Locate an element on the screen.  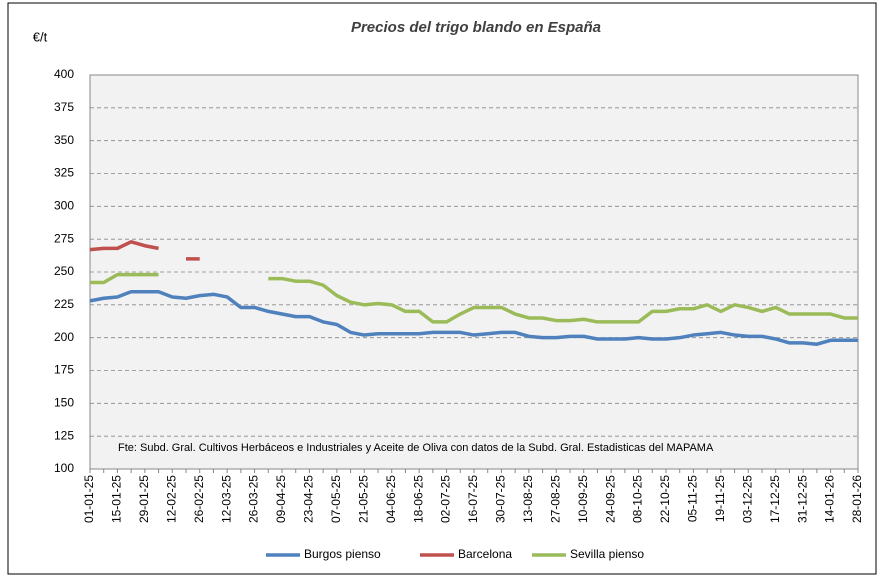
chart-title: Precios del trigo blando en España is located at coordinates (476, 27).